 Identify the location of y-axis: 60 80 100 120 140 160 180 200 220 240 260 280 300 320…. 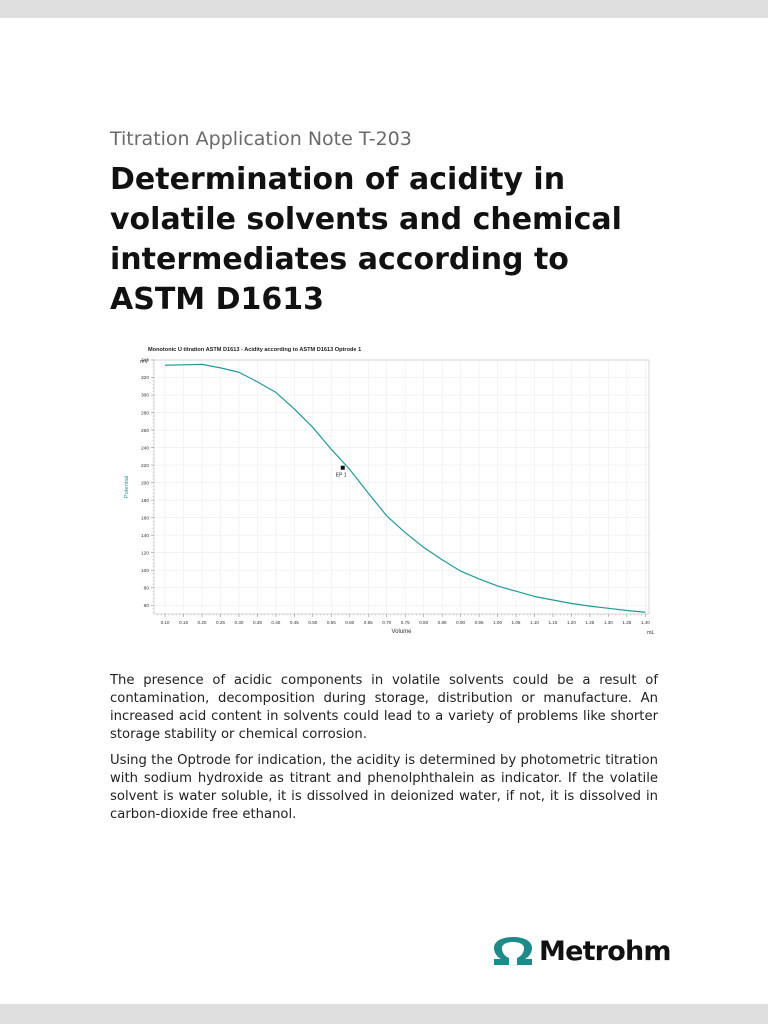
(147, 485).